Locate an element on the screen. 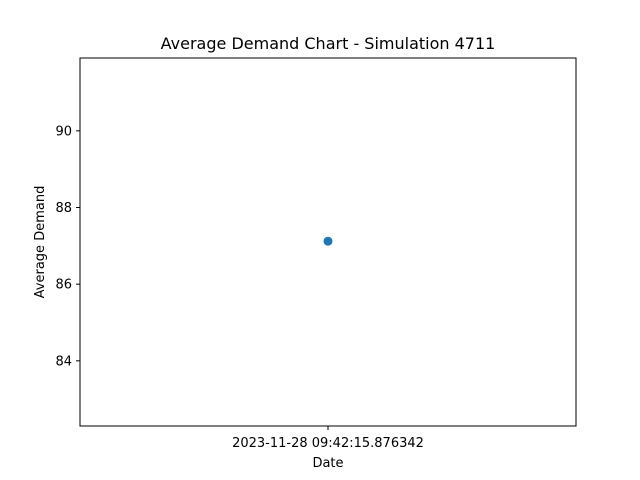  y-tick-label: 84 is located at coordinates (63, 361).